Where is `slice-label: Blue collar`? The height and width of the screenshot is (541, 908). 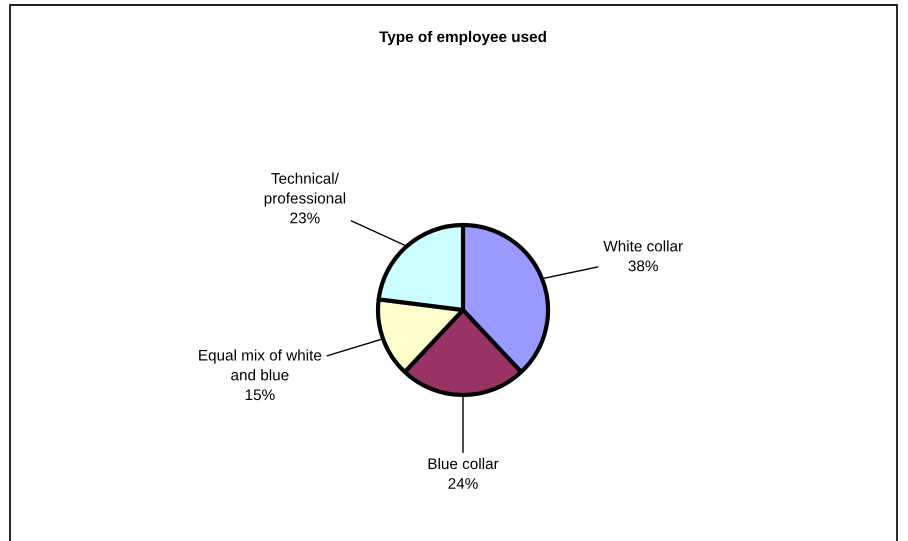 slice-label: Blue collar is located at coordinates (463, 464).